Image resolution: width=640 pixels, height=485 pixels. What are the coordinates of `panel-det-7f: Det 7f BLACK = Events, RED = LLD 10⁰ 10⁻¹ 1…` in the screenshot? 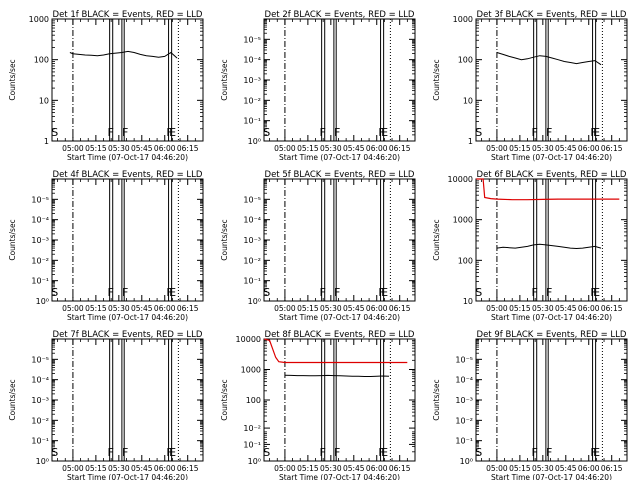 It's located at (106, 406).